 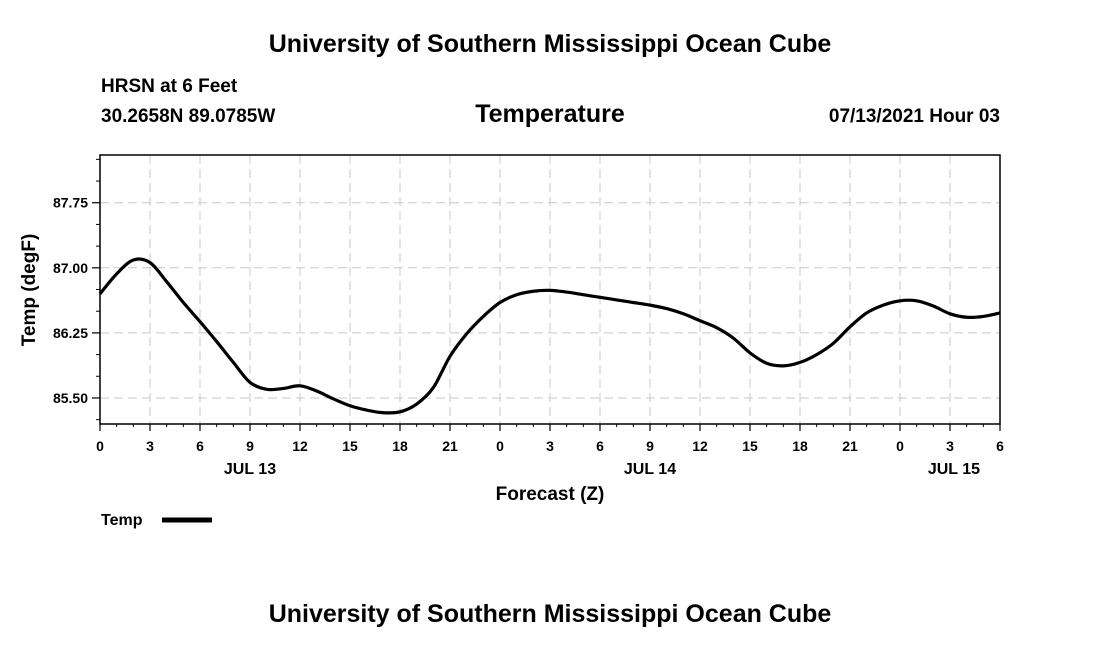 I want to click on coordinates-label: 30.2658N 89.0785W, so click(x=188, y=116).